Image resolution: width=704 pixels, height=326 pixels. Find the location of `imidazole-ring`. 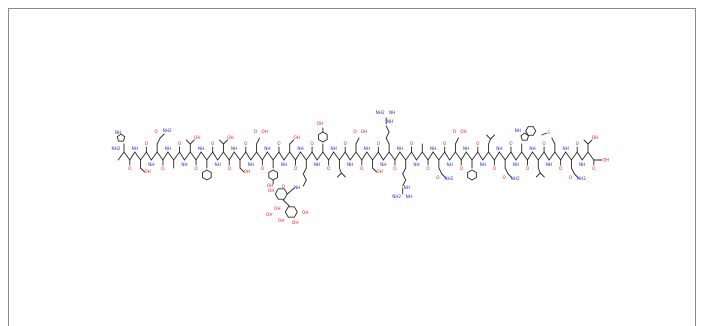

imidazole-ring is located at coordinates (121, 137).